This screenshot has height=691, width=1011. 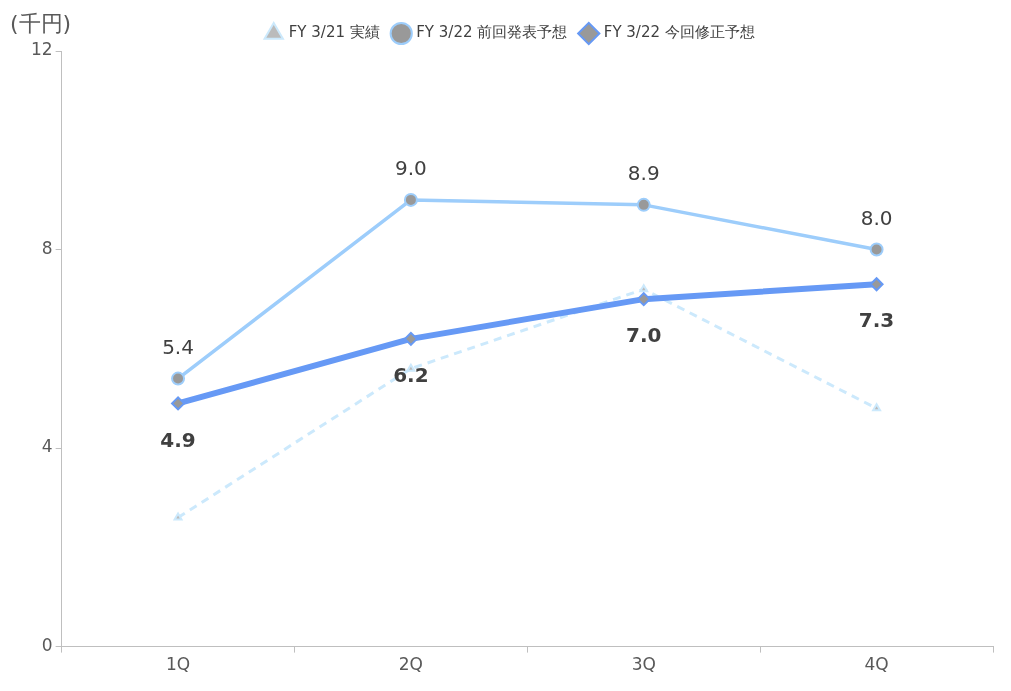 What do you see at coordinates (679, 32) in the screenshot?
I see `legend-label: FY 3/22 今回修正予想` at bounding box center [679, 32].